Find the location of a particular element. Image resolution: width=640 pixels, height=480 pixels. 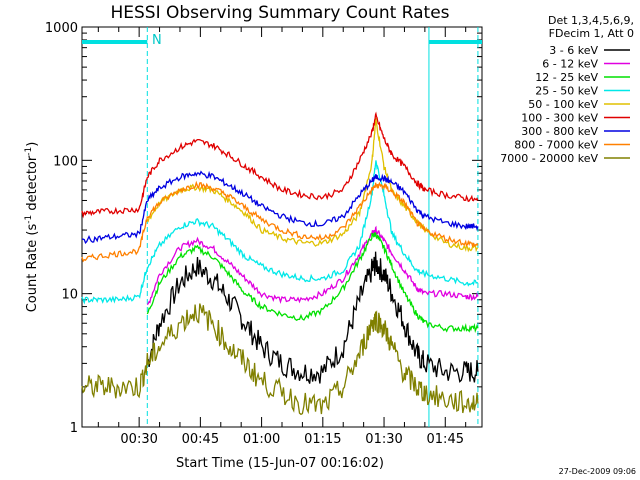

legend-label: 3 - 6 keV is located at coordinates (573, 50).